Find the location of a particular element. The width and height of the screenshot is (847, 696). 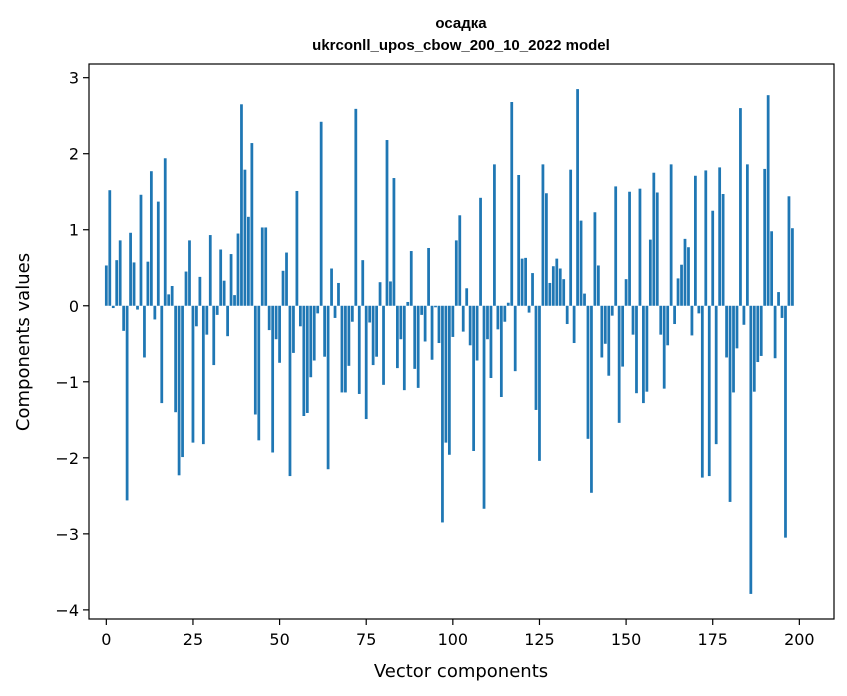

y-axis-label: Components values is located at coordinates (23, 342).